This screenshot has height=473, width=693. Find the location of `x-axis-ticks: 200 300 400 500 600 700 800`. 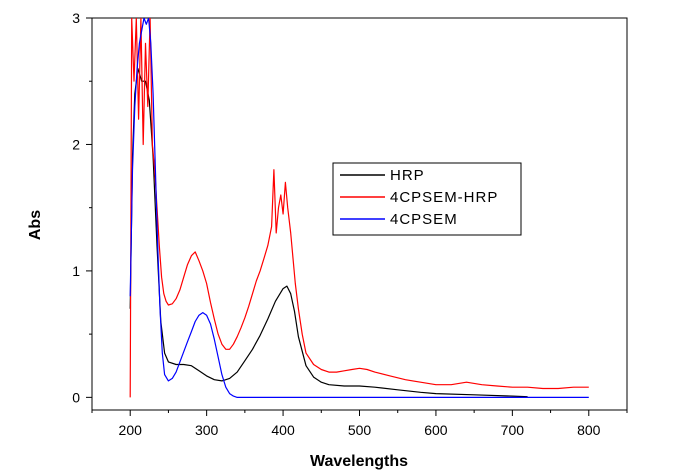

x-axis-ticks: 200 300 400 500 600 700 800 is located at coordinates (359, 424).